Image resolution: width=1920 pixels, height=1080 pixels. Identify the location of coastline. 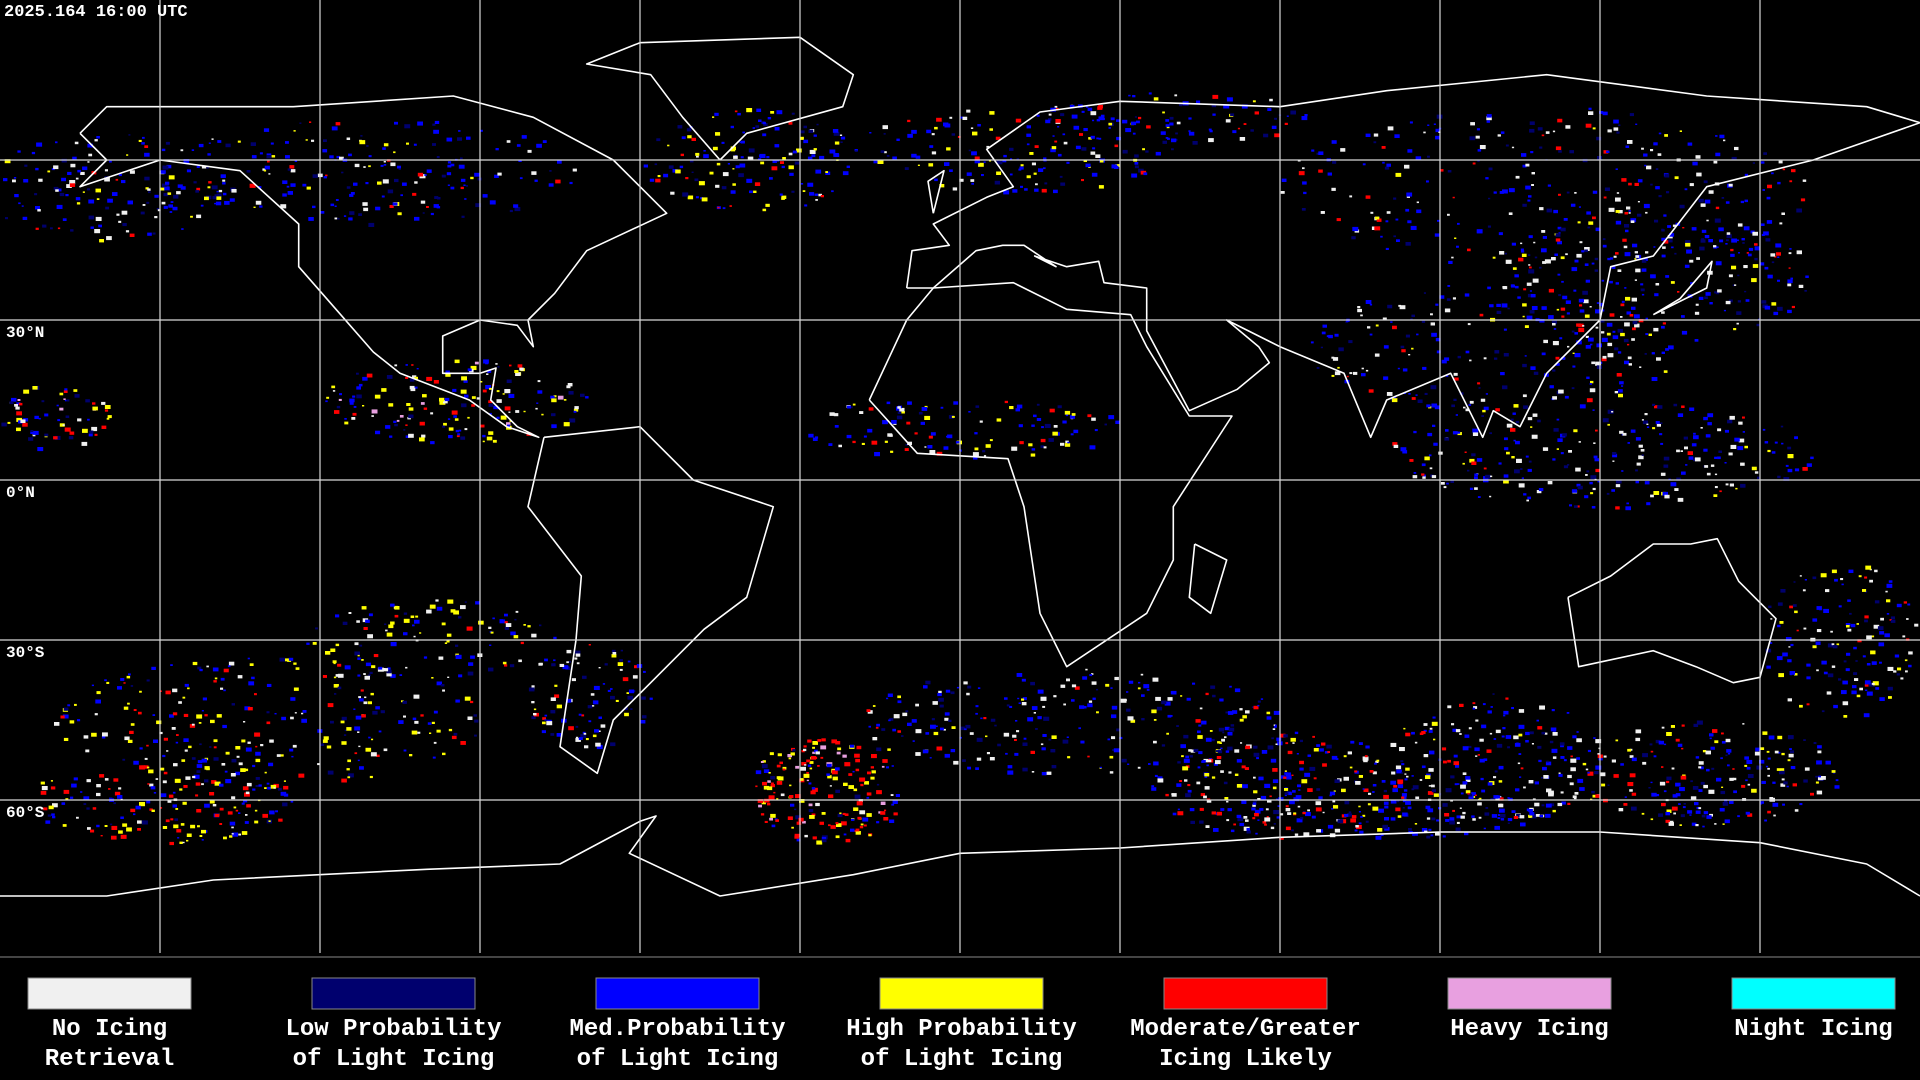
(1050, 474).